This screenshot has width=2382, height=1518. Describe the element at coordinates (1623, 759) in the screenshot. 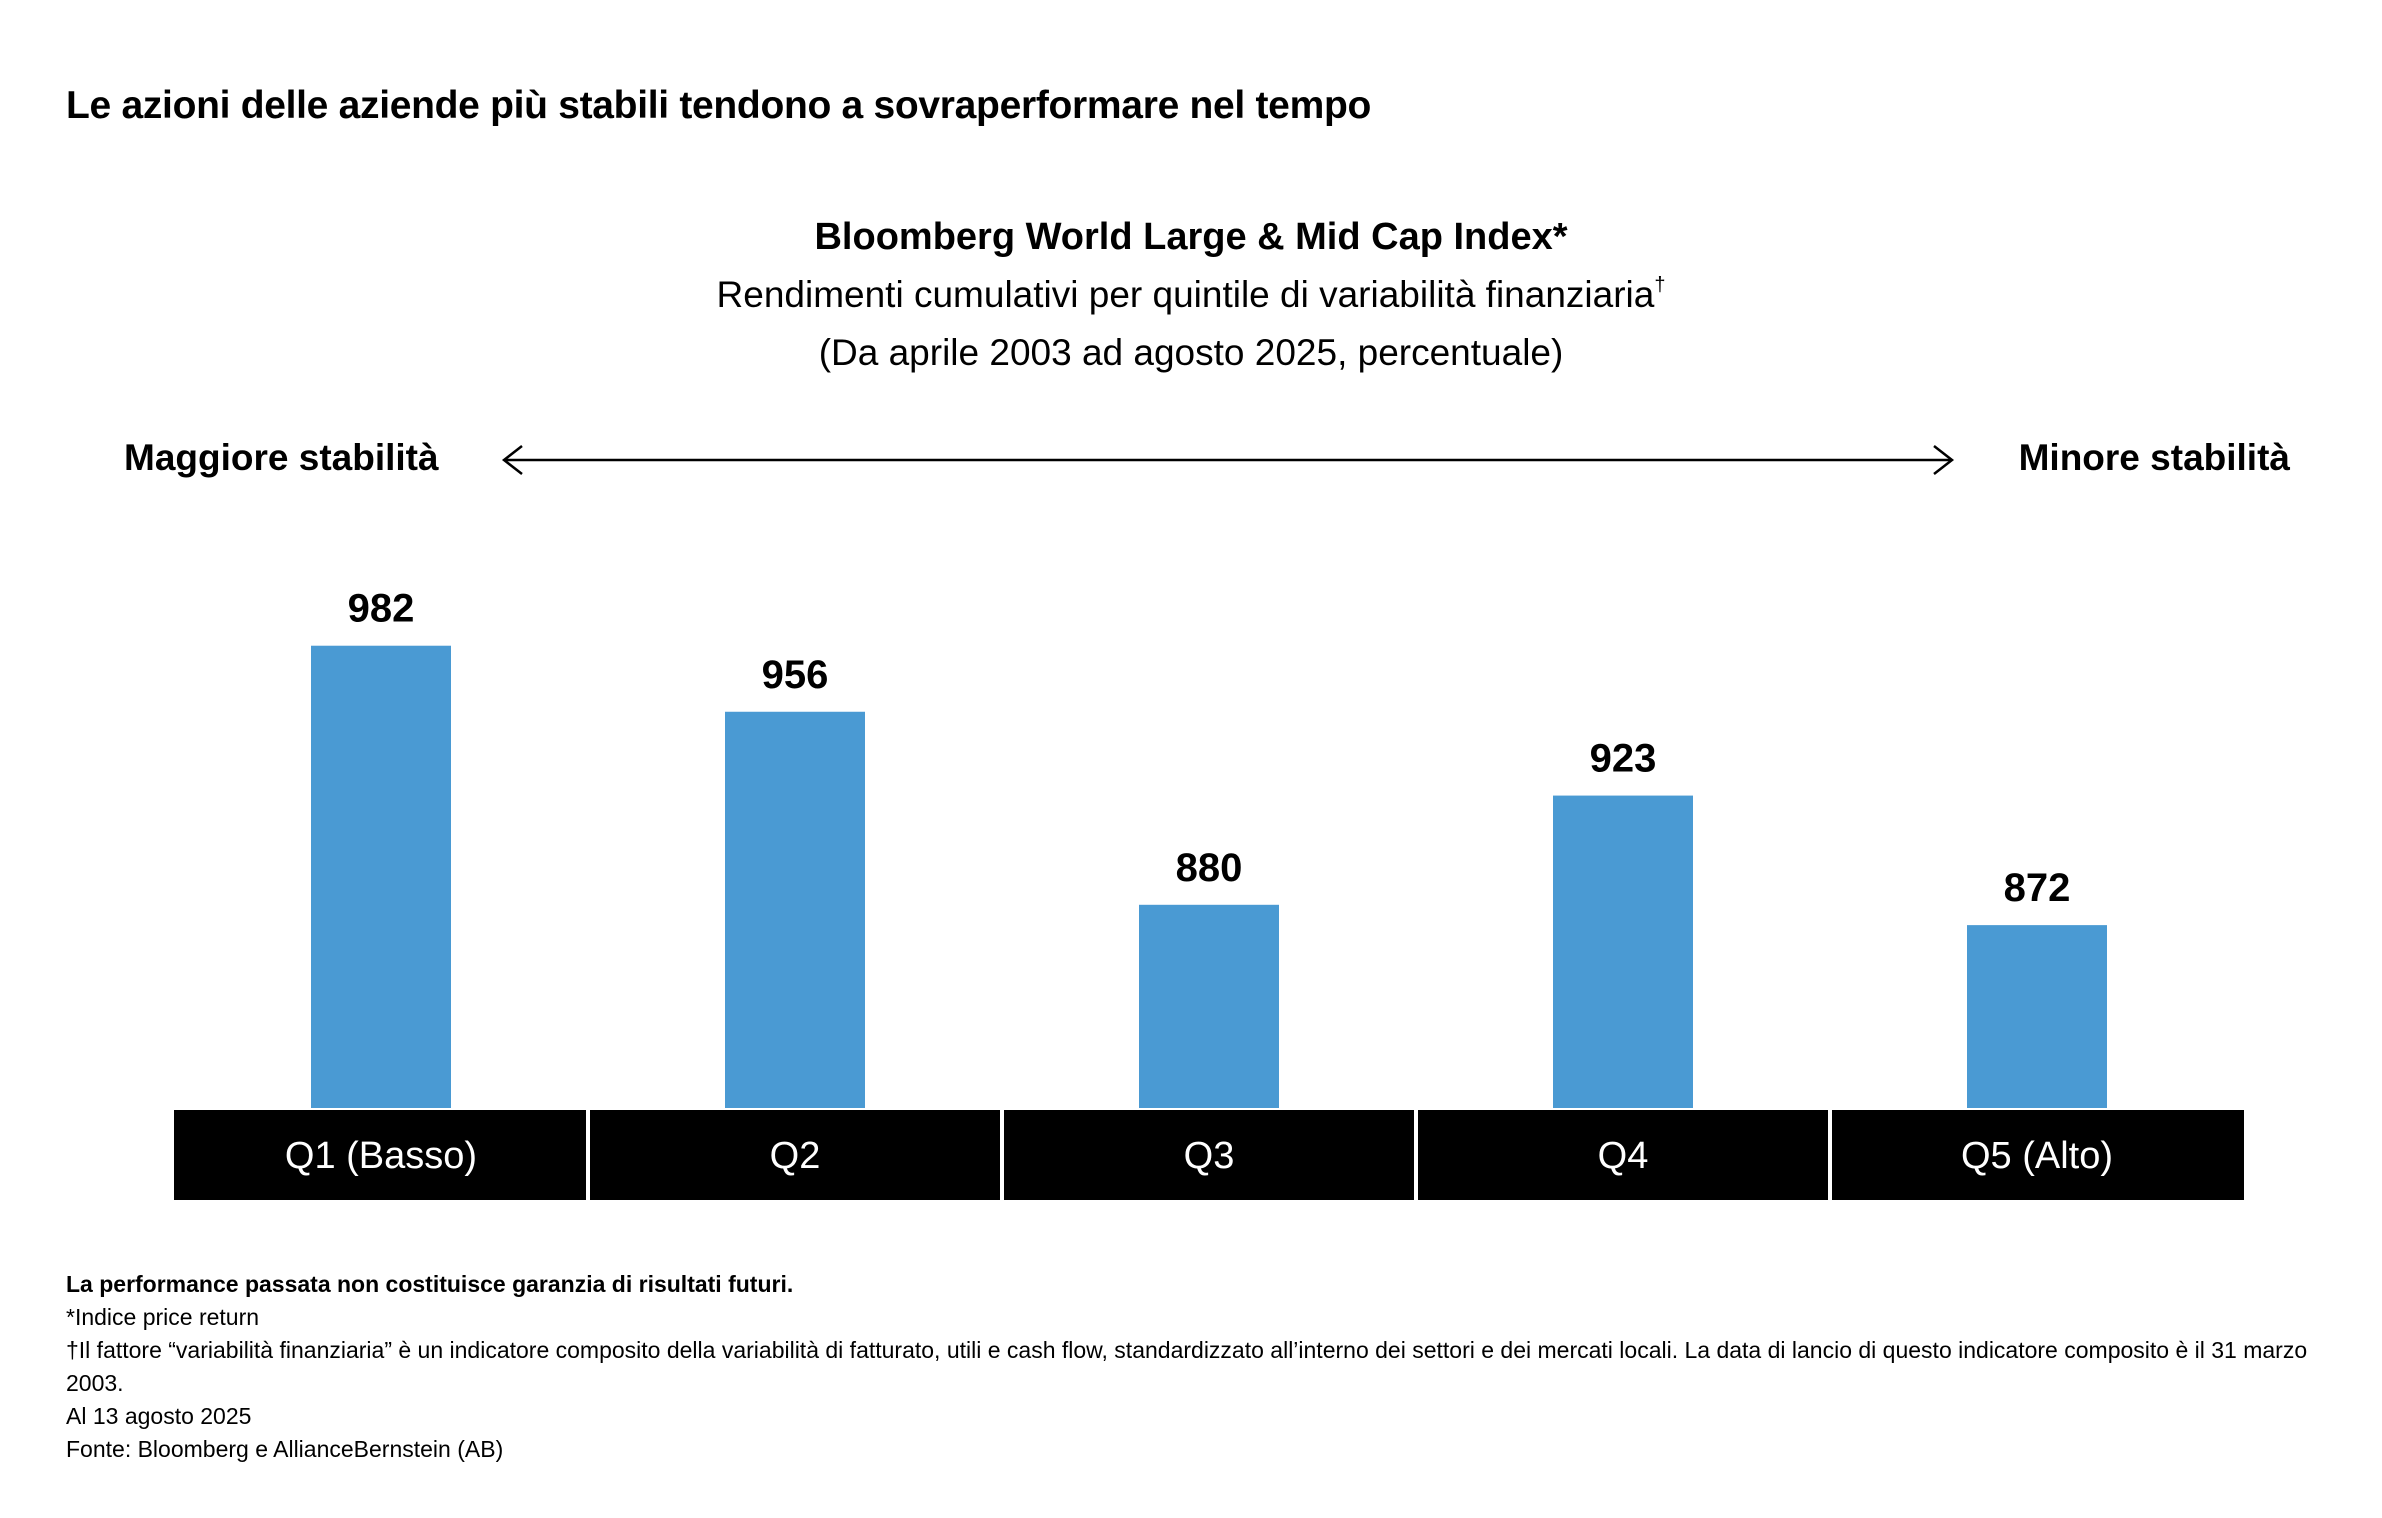

I see `bar-value-label: 923` at that location.